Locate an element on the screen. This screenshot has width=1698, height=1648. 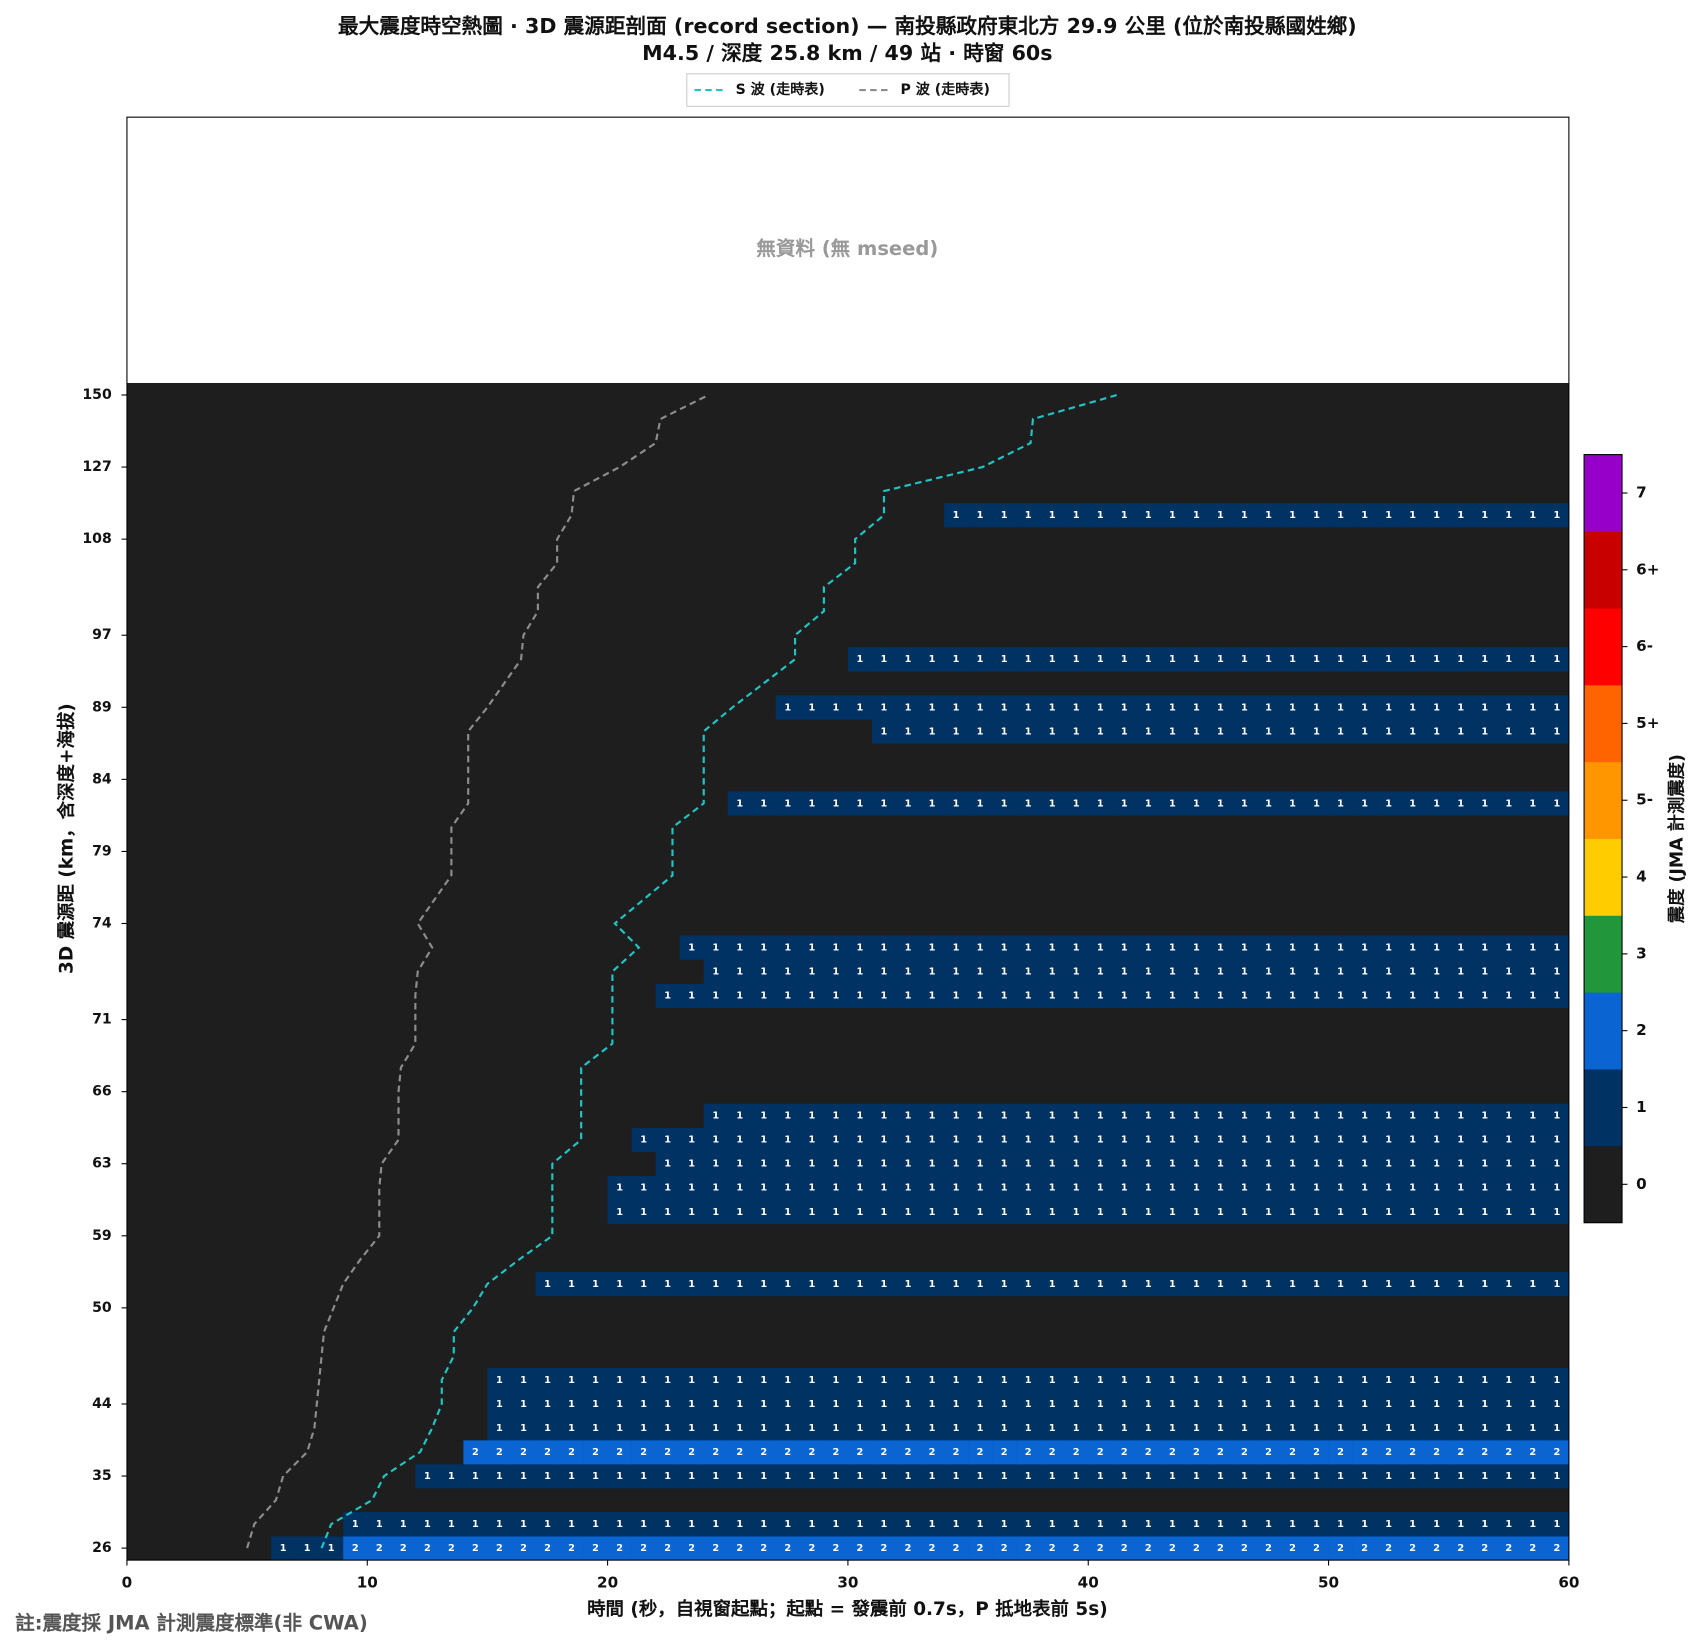
y-tick-label: 84 is located at coordinates (102, 779).